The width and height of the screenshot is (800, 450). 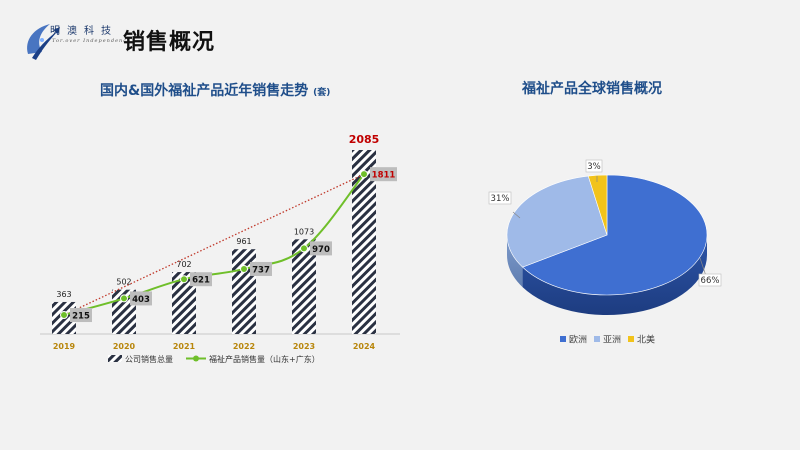 What do you see at coordinates (516, 215) in the screenshot?
I see `pie-leader-亚洲` at bounding box center [516, 215].